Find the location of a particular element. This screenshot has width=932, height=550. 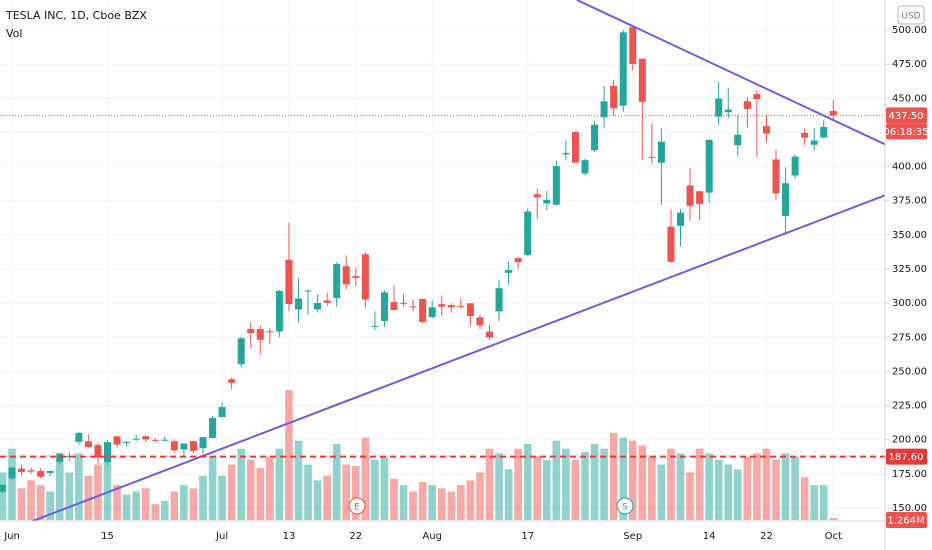

y-tick-label: 225.00 is located at coordinates (909, 406).